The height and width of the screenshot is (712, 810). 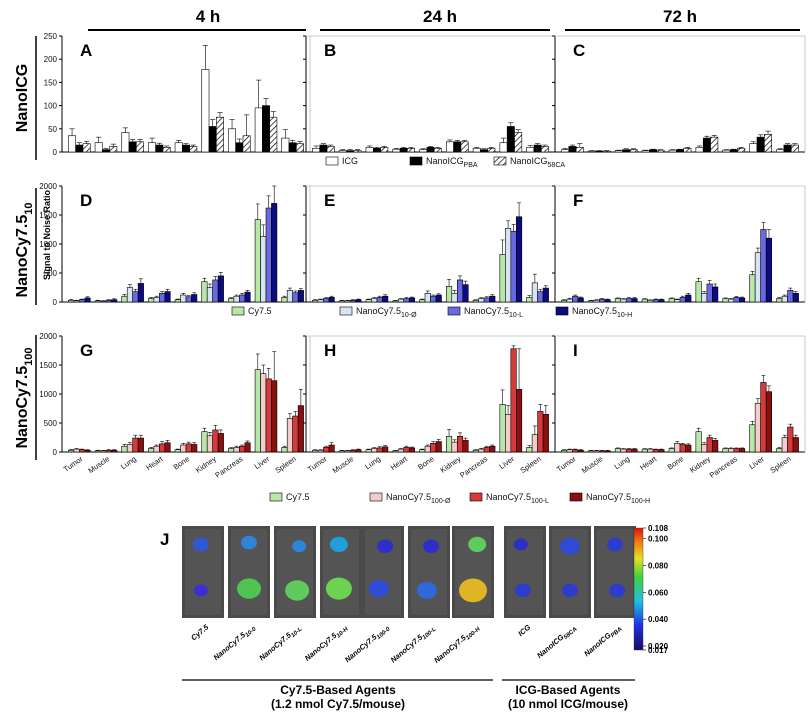 I want to click on bar-icg_58ca-pancreas, so click(x=491, y=150).